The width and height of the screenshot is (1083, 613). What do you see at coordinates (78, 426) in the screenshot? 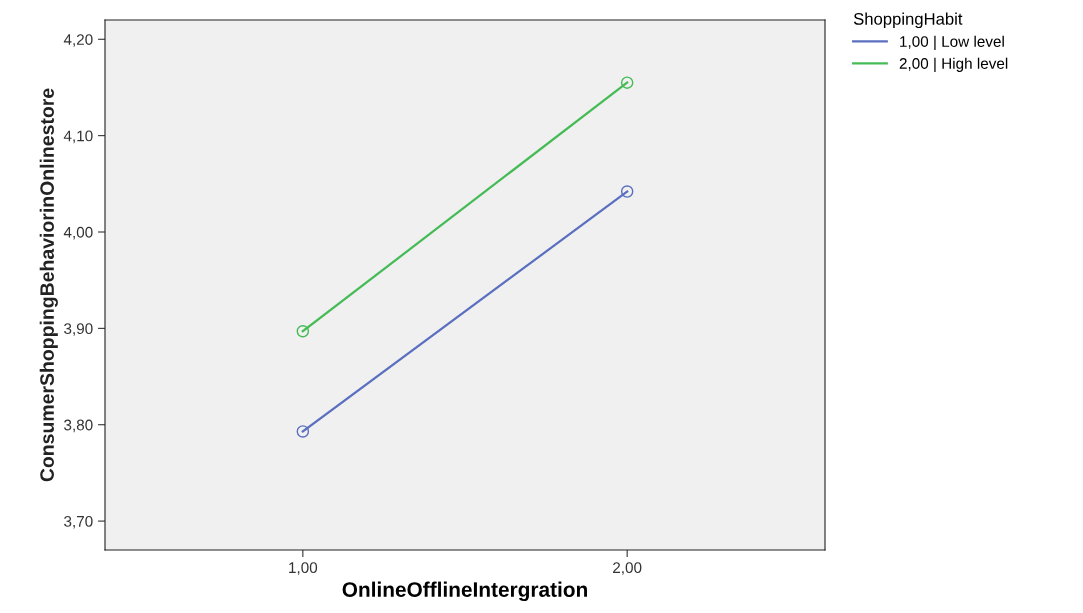
I see `y-tick-label: 3,80` at bounding box center [78, 426].